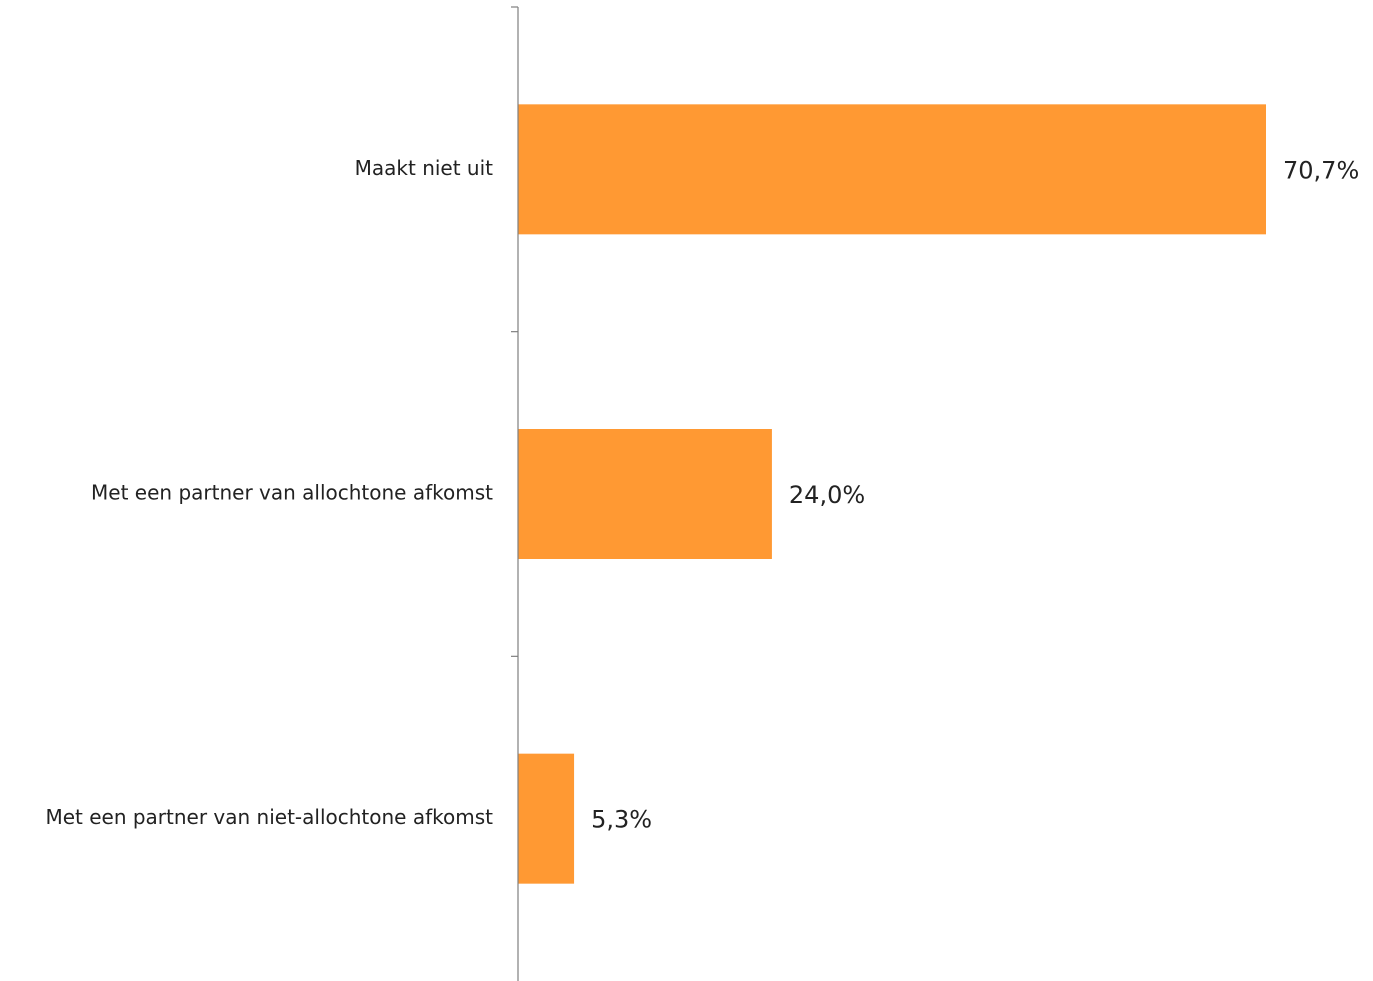  Describe the element at coordinates (827, 495) in the screenshot. I see `data-label: 24,0%` at that location.